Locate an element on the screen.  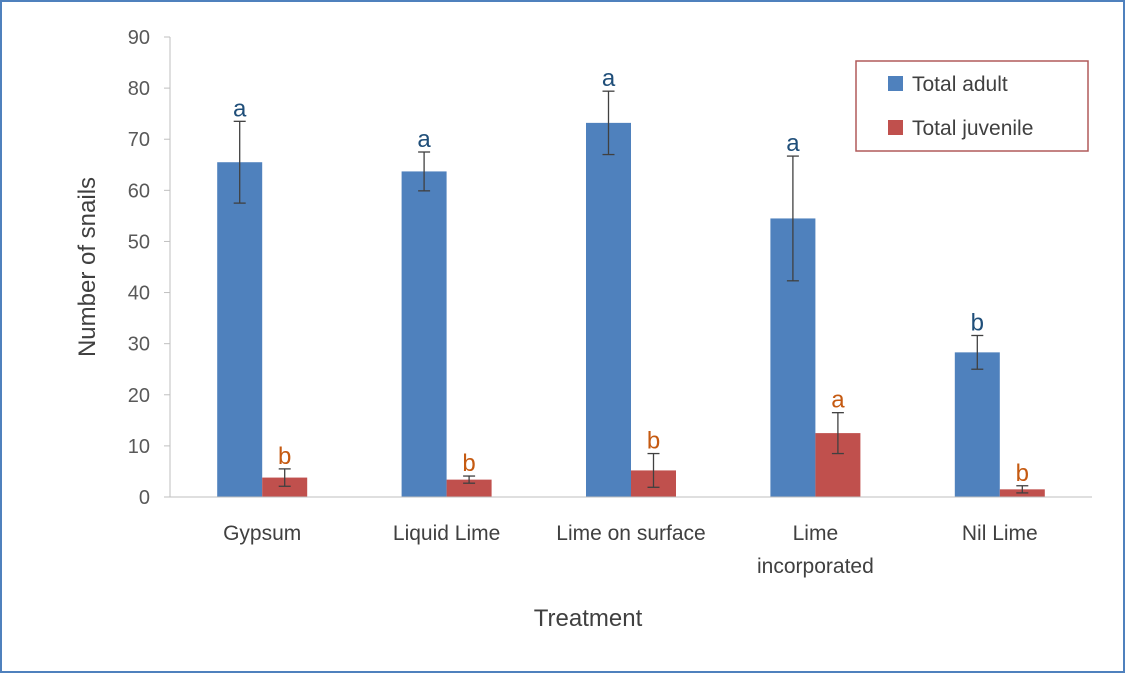
y-tick-label: 90 is located at coordinates (139, 38).